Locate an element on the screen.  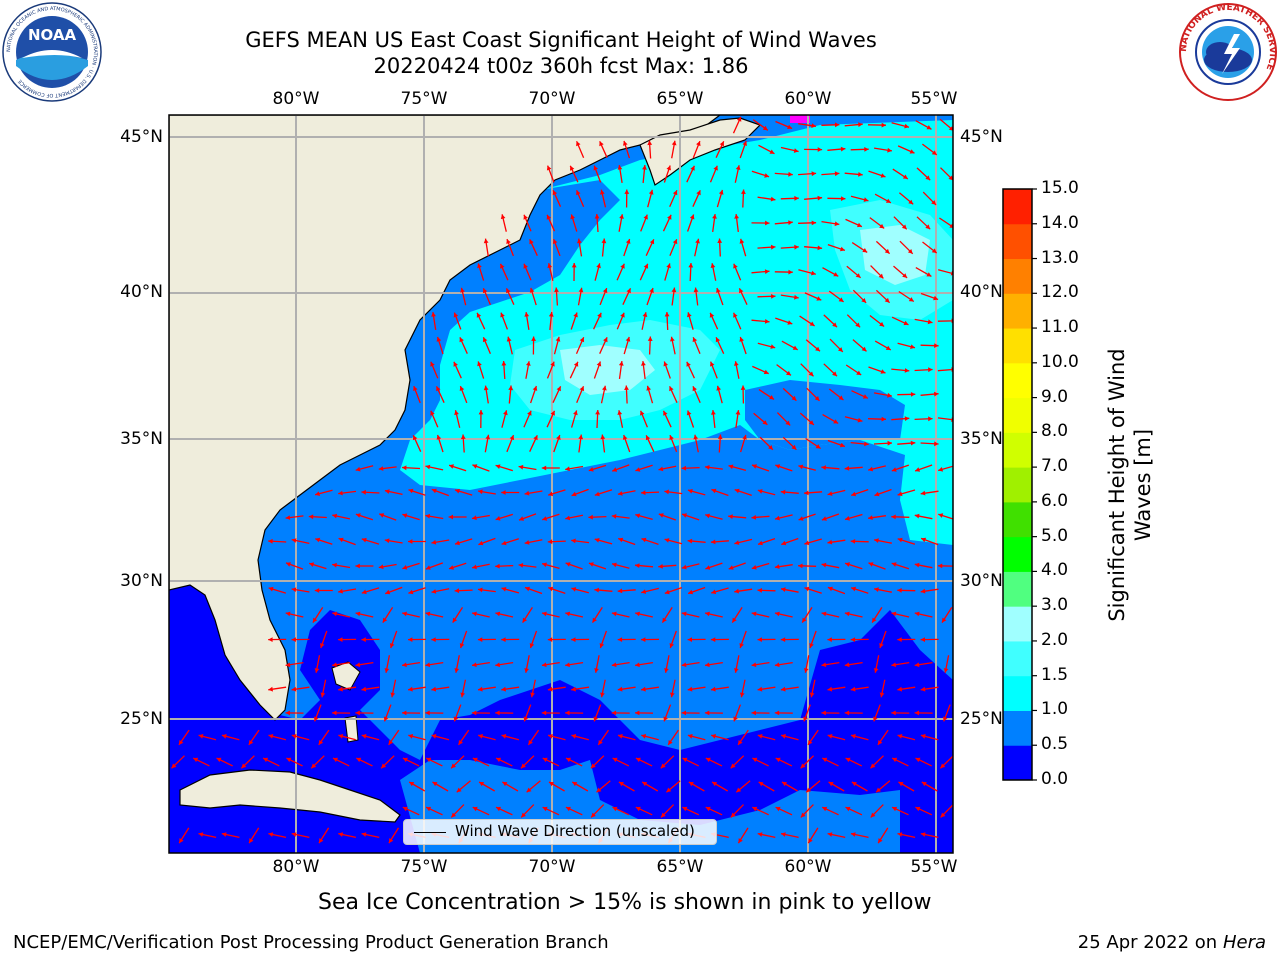
map-legend: Wind Wave Direction (unscaled) is located at coordinates (560, 832).